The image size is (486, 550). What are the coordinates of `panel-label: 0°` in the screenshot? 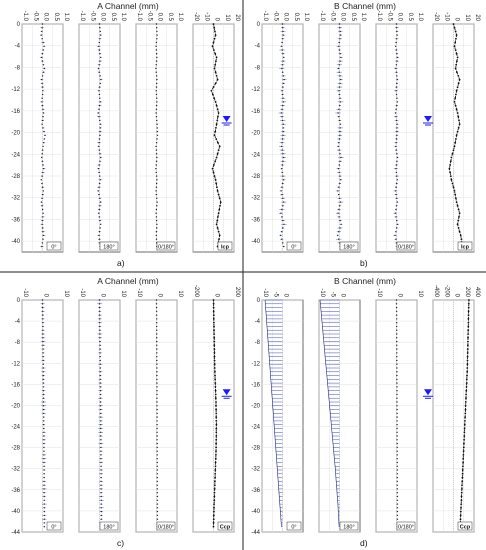 It's located at (53, 247).